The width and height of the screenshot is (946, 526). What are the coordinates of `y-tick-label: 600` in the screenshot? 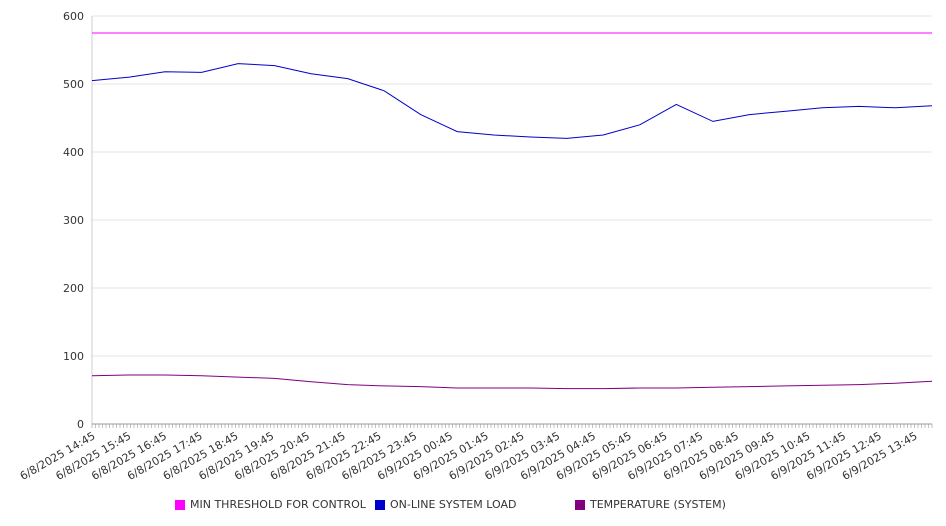 It's located at (73, 16).